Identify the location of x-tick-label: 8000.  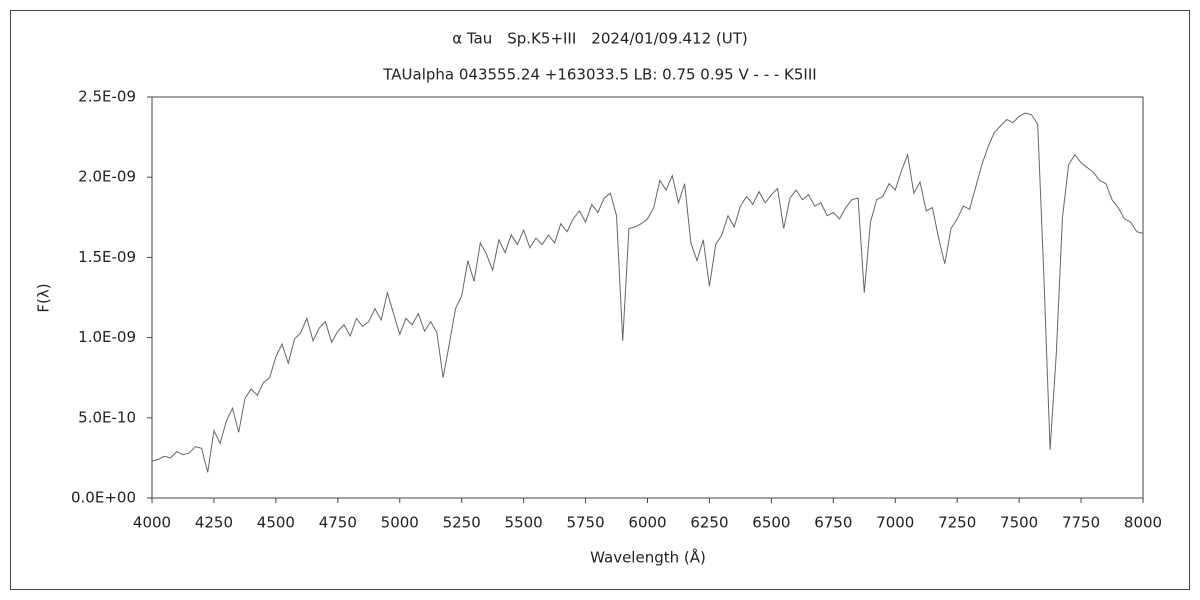
(1143, 523).